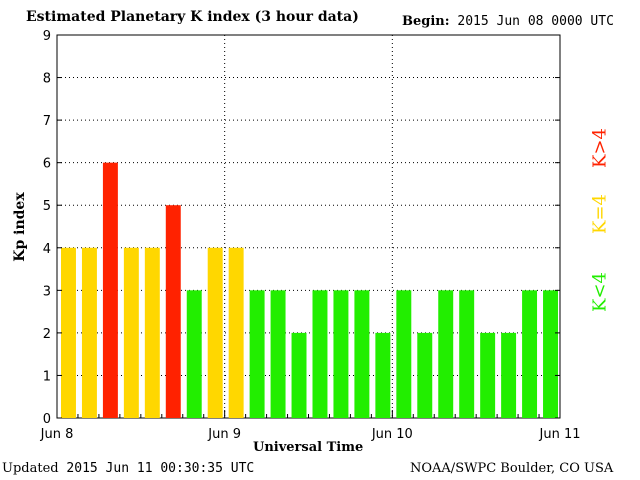  What do you see at coordinates (600, 148) in the screenshot?
I see `legend-k-greater-4: K>4` at bounding box center [600, 148].